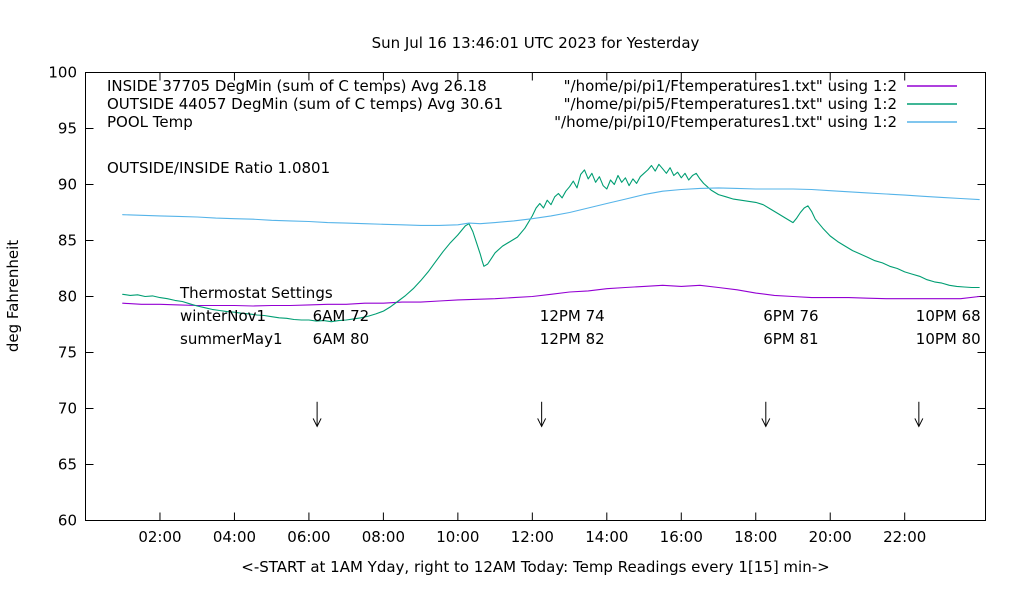 This screenshot has height=600, width=1020. What do you see at coordinates (457, 537) in the screenshot?
I see `x-tick-label: 10:00` at bounding box center [457, 537].